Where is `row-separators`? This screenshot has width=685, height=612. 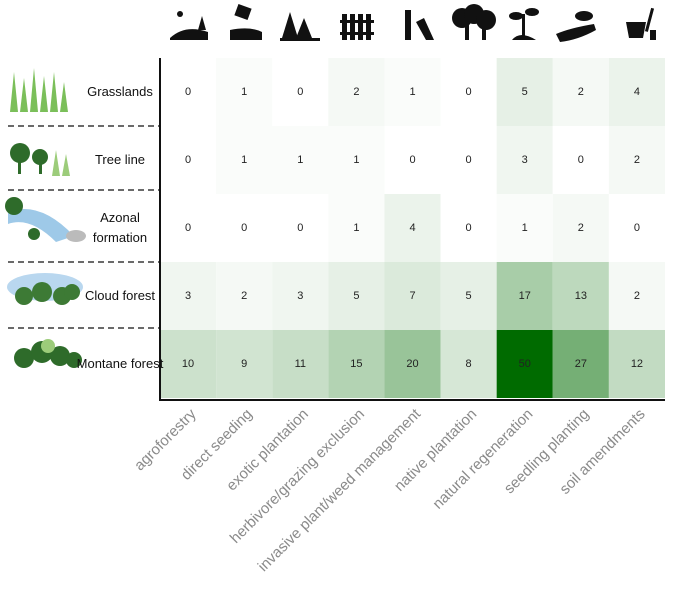 row-separators is located at coordinates (84, 227).